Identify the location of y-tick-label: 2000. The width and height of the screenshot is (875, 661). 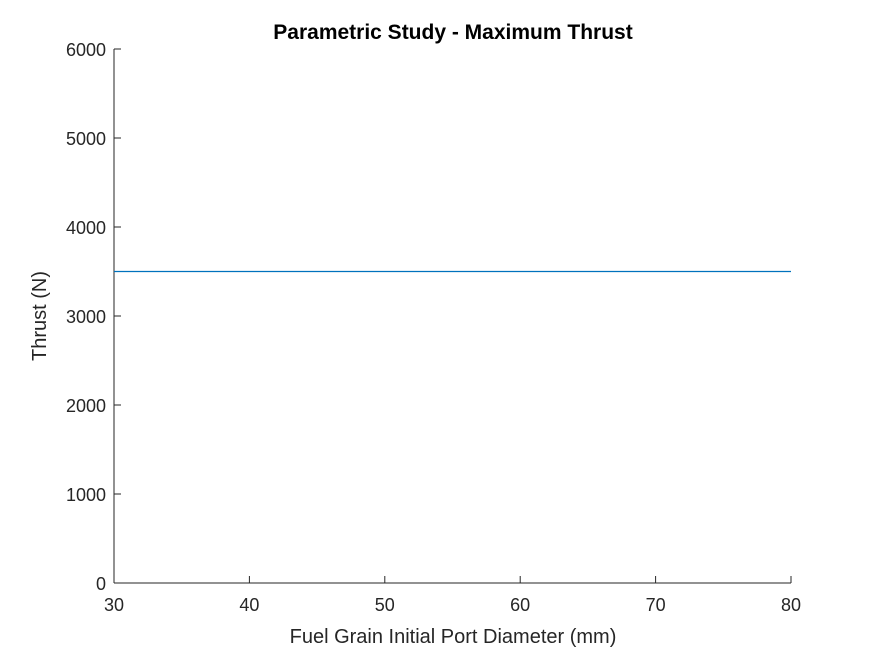
(86, 406).